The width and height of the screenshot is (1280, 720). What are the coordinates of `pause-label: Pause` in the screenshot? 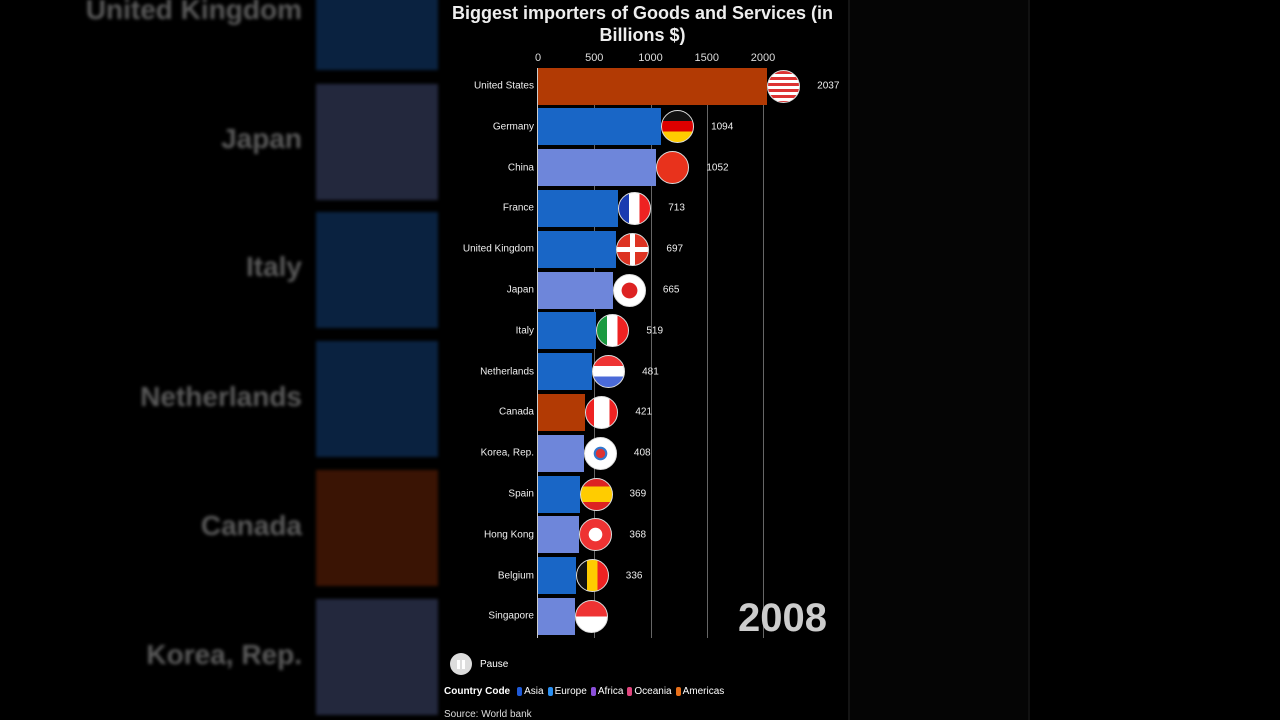 It's located at (494, 664).